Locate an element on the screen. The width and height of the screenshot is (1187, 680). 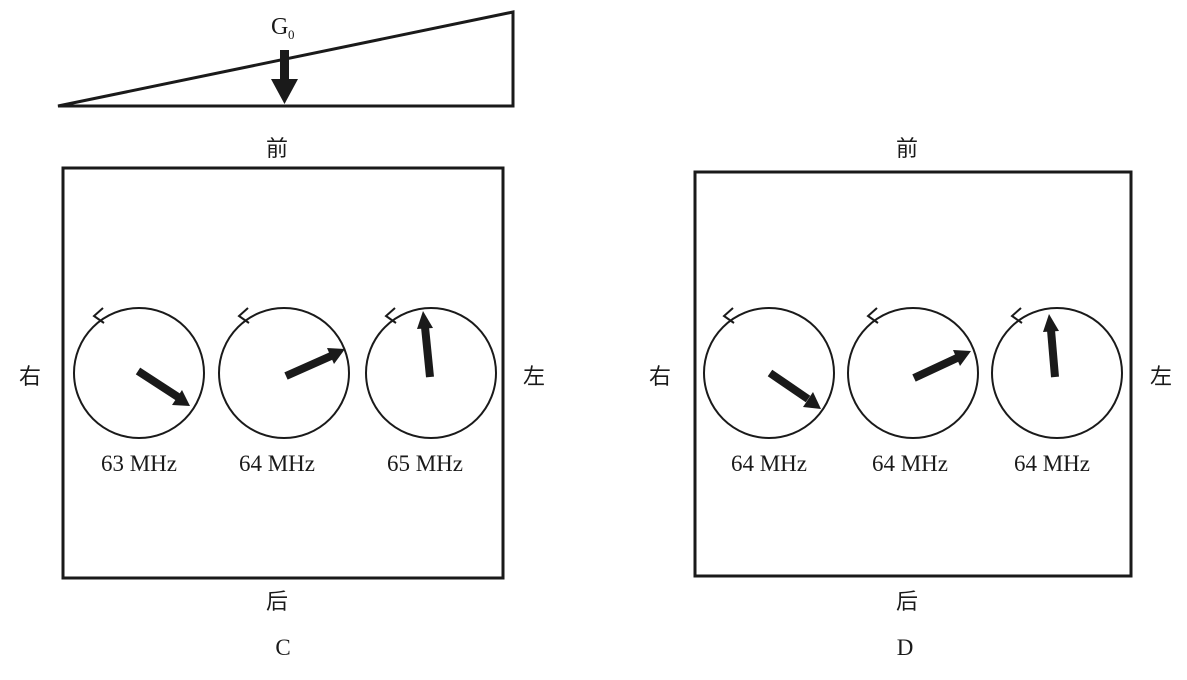
frequency-label: 63 MHz is located at coordinates (139, 463).